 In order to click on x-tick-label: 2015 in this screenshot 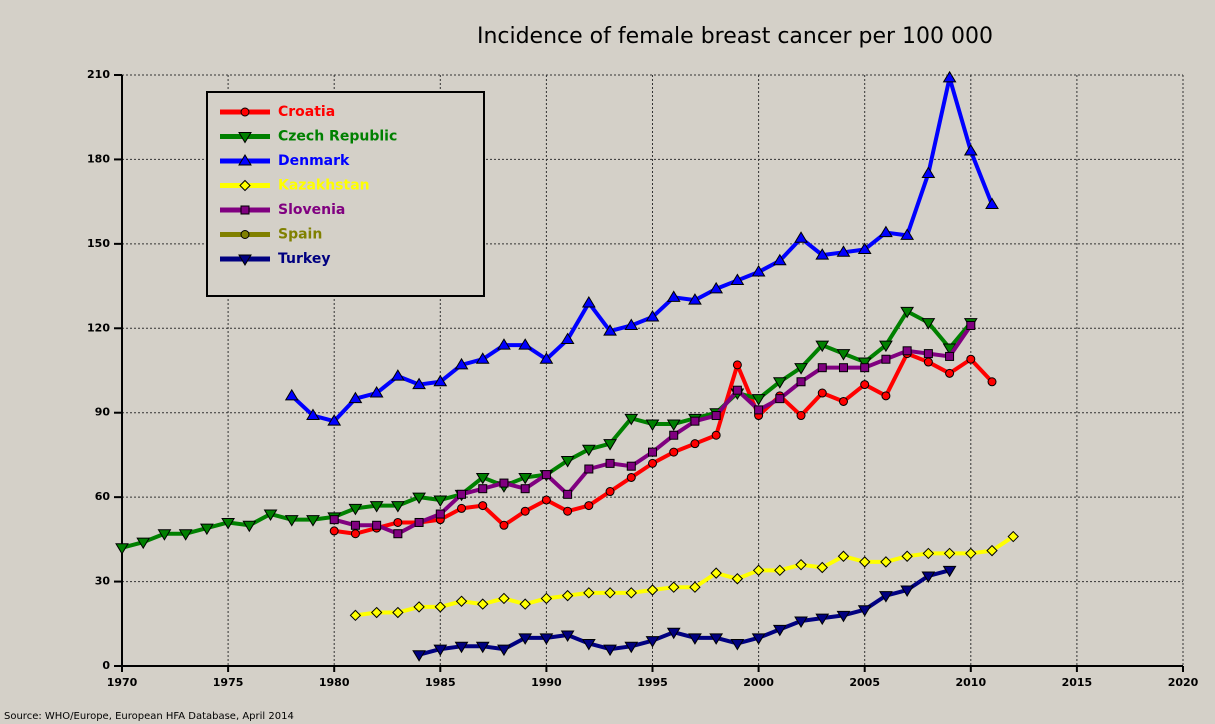, I will do `click(1077, 682)`.